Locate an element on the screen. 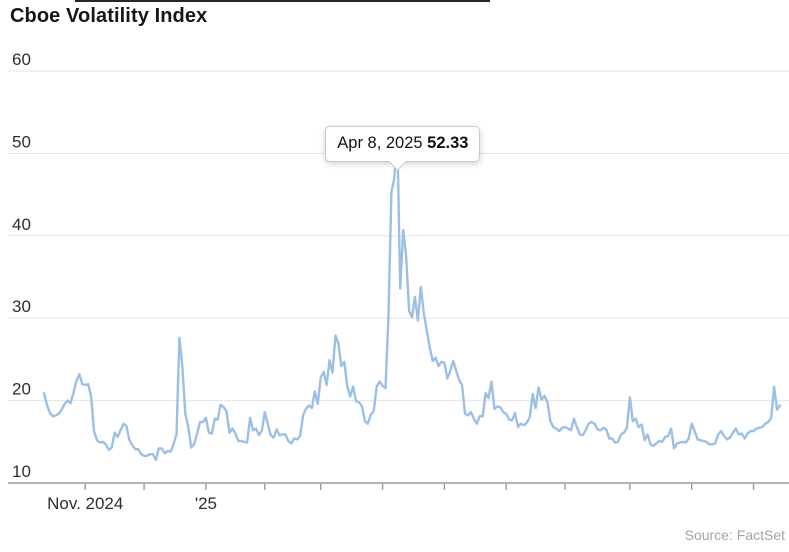 Image resolution: width=789 pixels, height=552 pixels. x-axis-label: '25 is located at coordinates (206, 503).